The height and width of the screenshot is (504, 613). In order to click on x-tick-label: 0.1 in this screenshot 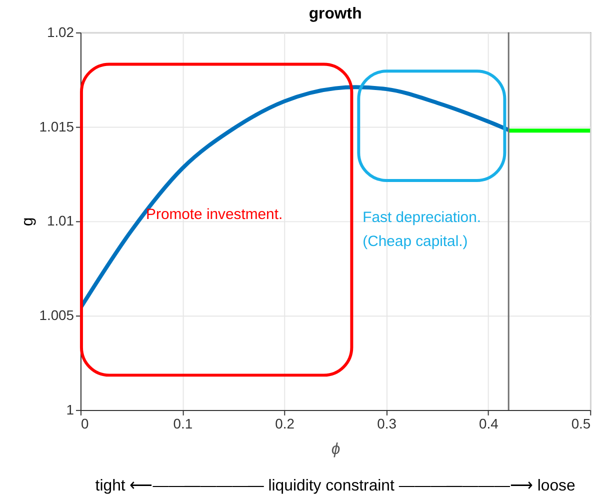, I will do `click(183, 423)`.